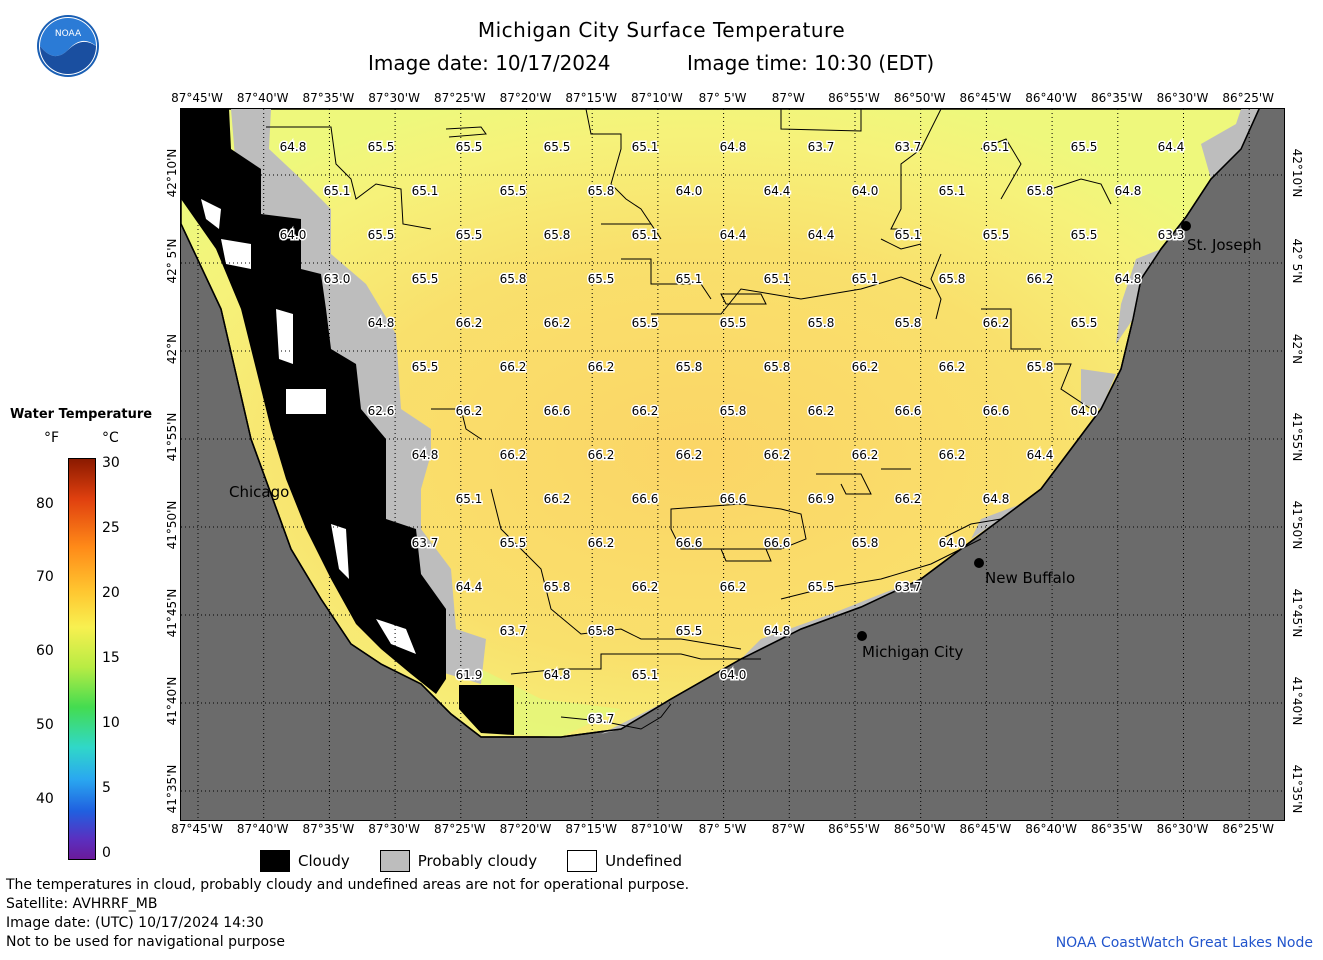 Image resolution: width=1323 pixels, height=960 pixels. I want to click on temperature-label: 62.6, so click(381, 411).